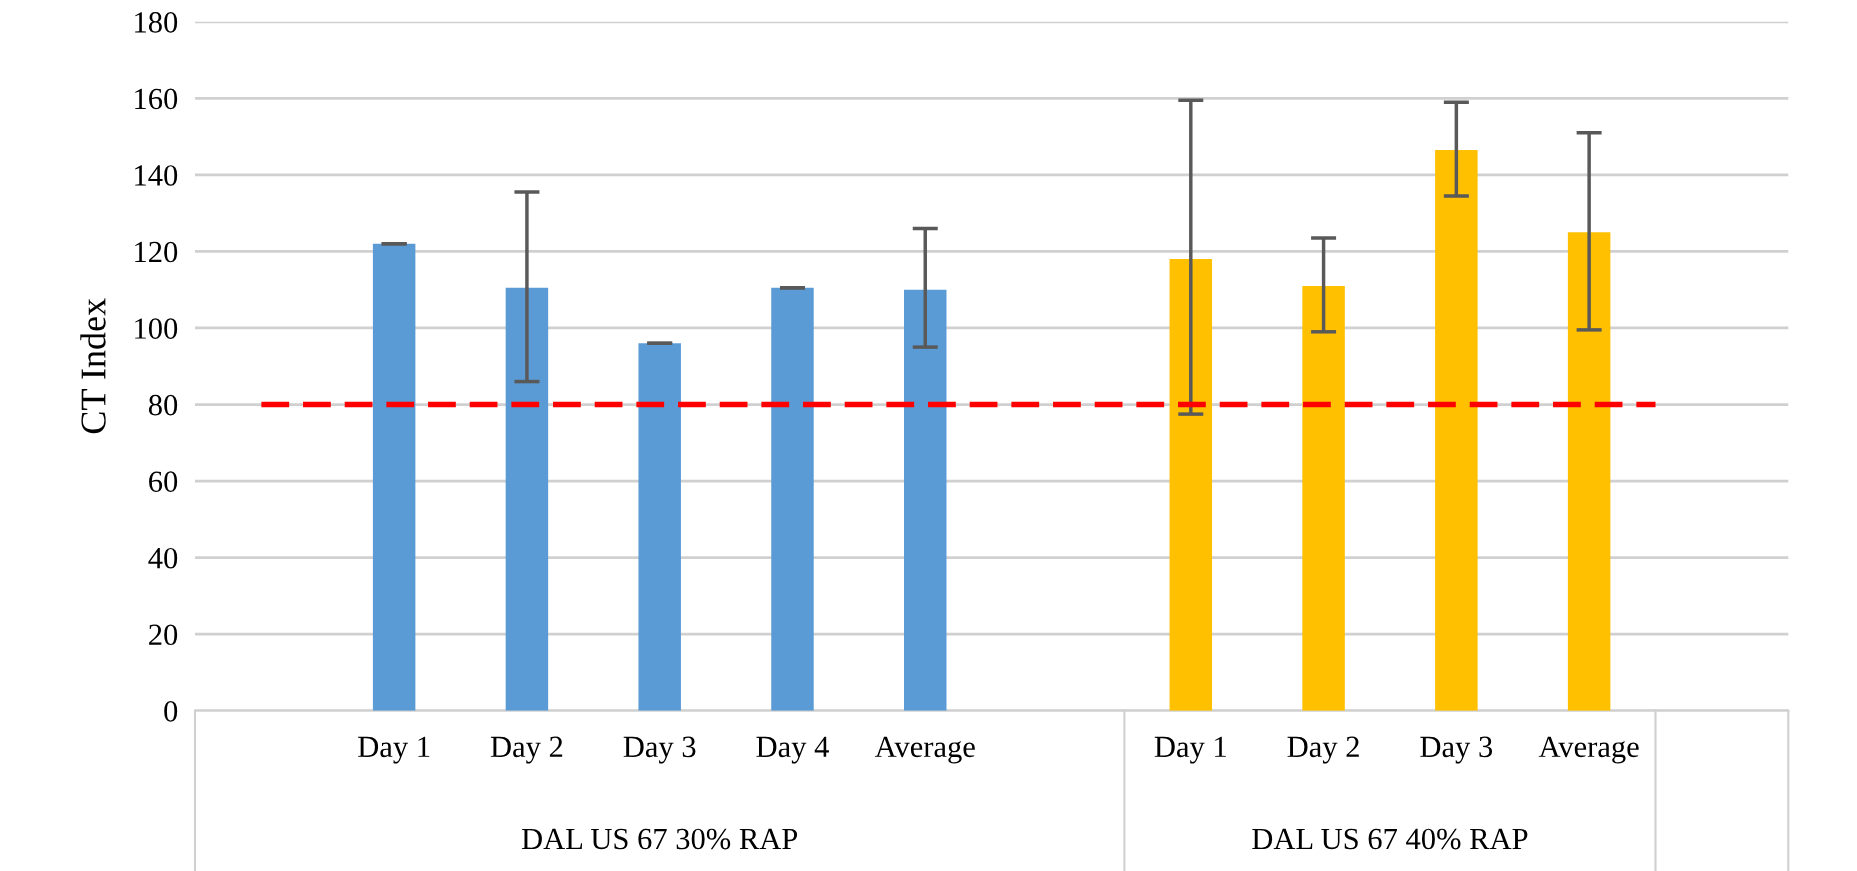  Describe the element at coordinates (171, 711) in the screenshot. I see `y-tick-label: 0` at that location.